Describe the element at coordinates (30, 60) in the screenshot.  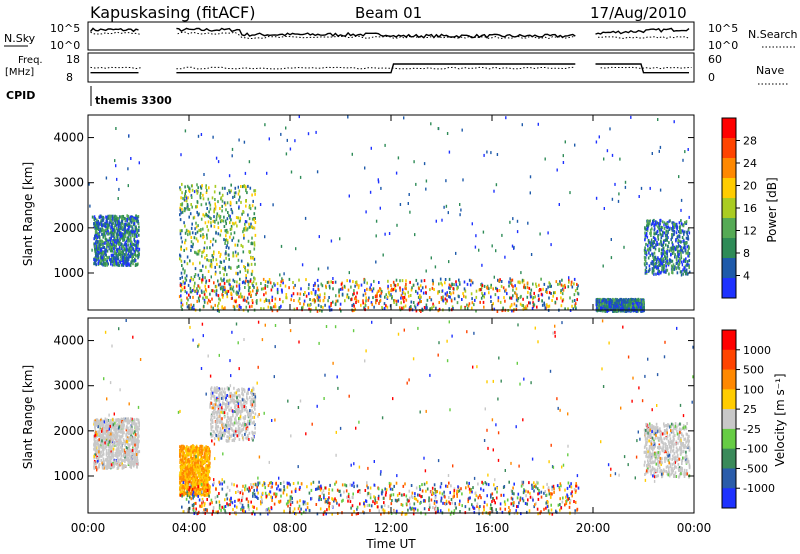
I see `freq-label: Freq.` at that location.